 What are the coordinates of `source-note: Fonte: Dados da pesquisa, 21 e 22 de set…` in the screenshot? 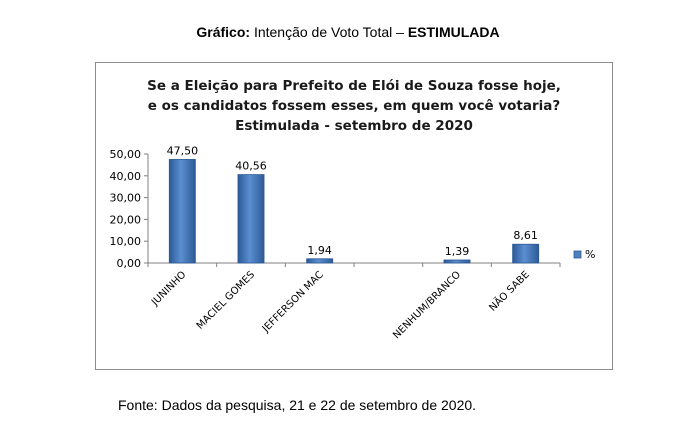 It's located at (297, 405).